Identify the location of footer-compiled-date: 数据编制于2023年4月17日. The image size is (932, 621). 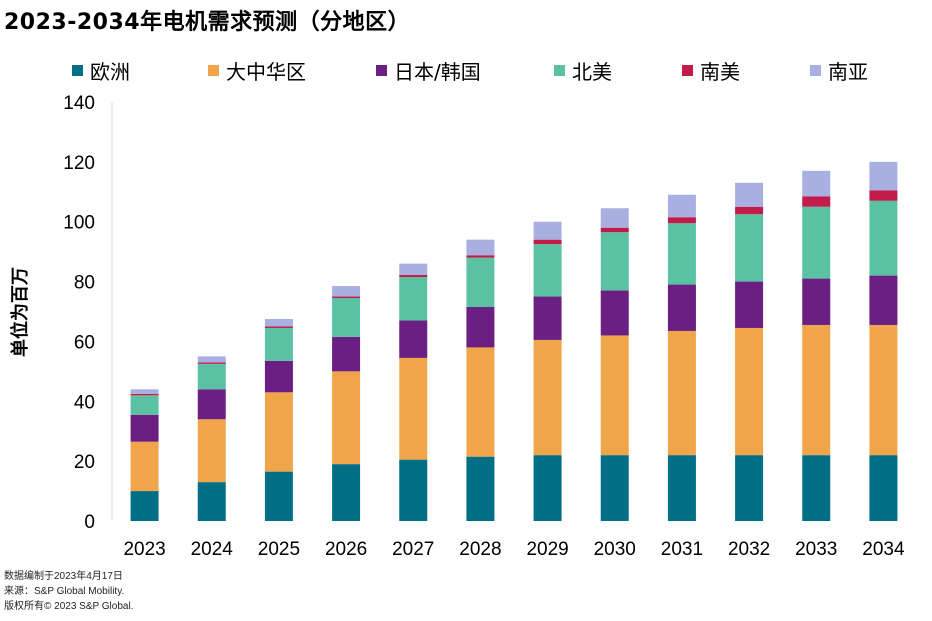
(63, 576).